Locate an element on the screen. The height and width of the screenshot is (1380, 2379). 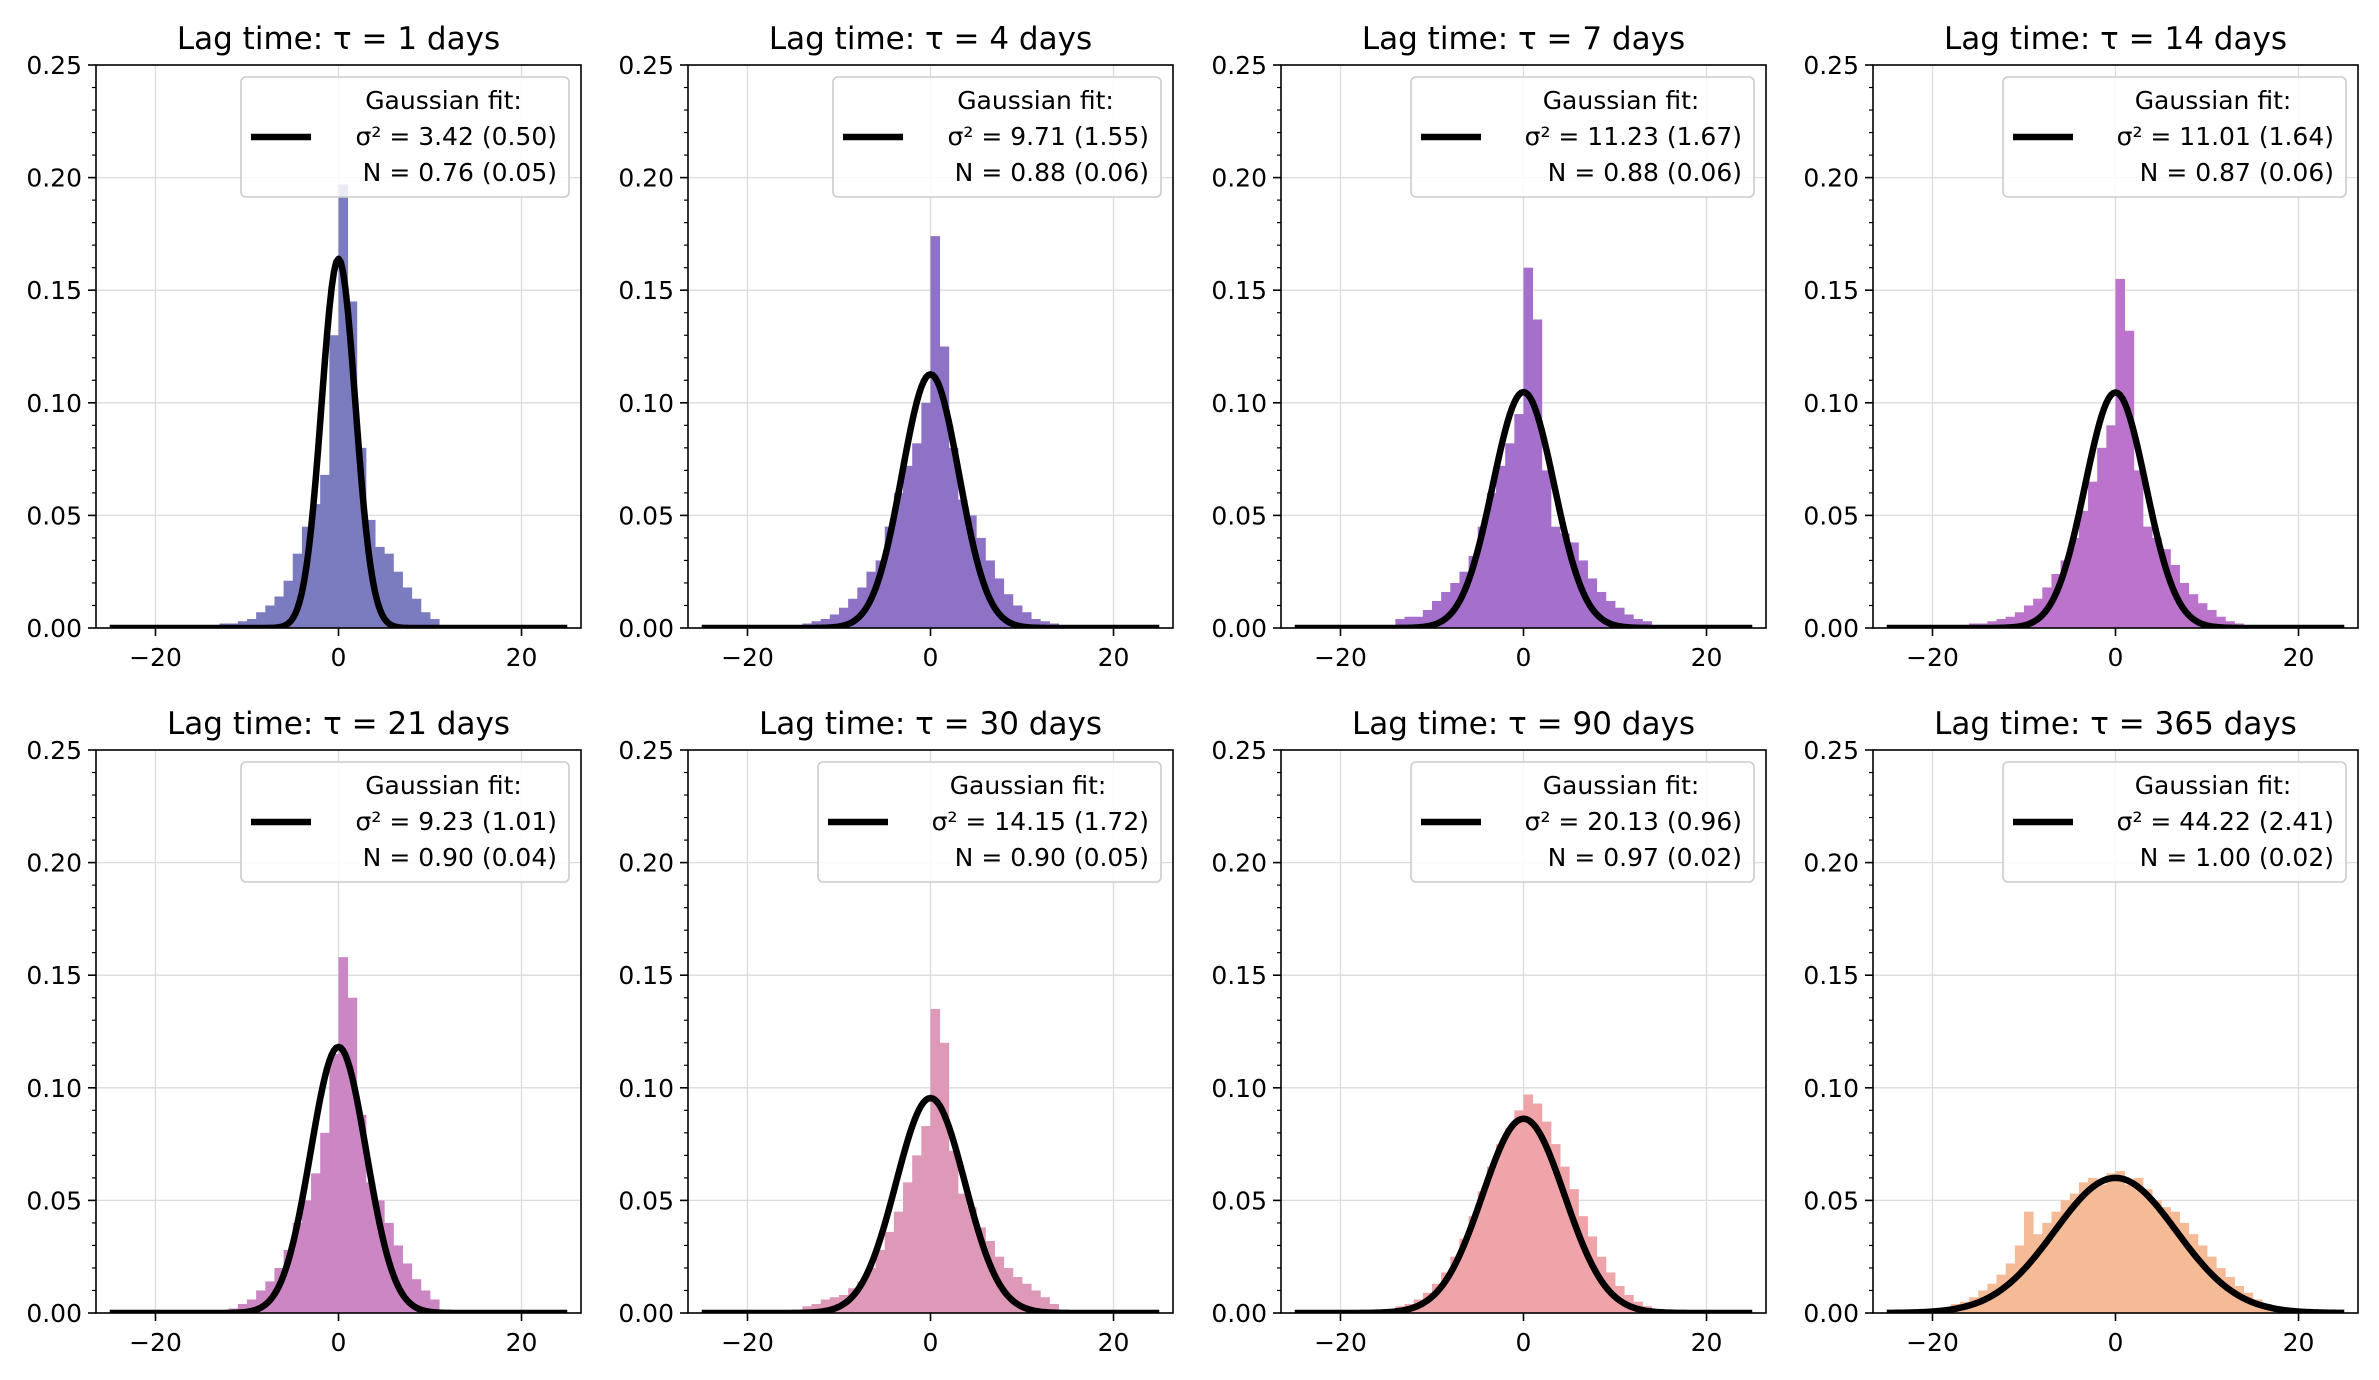
legend-sigma: σ² = 9.71 (1.55) is located at coordinates (1049, 136).